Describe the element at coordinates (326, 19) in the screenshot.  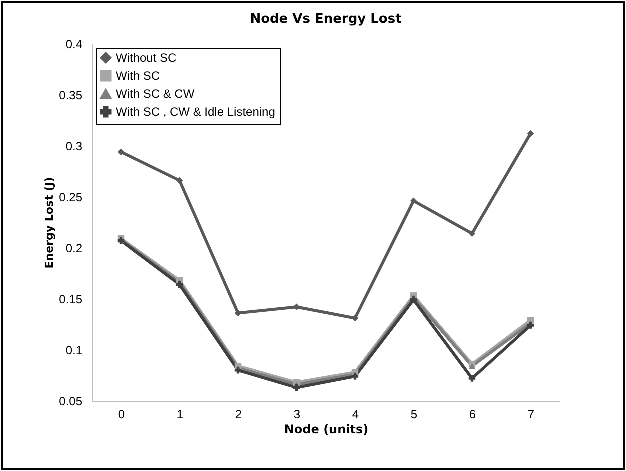
I see `chart-title: Node Vs Energy Lost` at that location.